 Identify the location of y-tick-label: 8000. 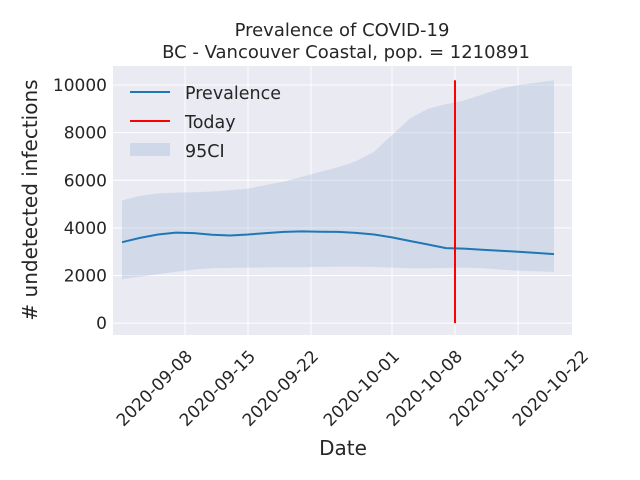
(85, 134).